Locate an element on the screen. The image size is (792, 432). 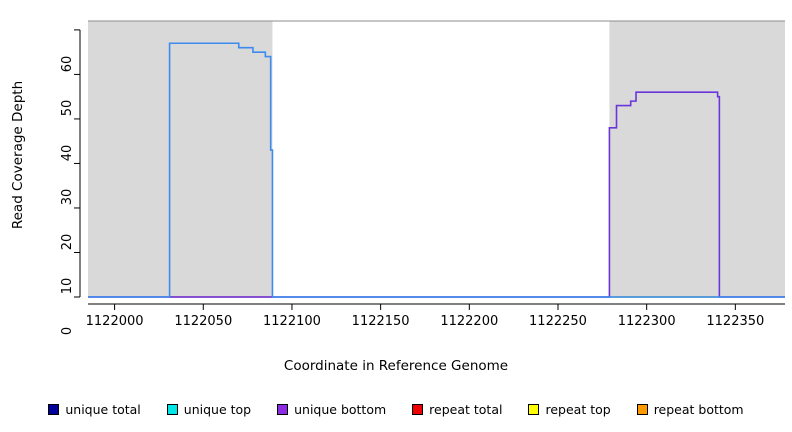
legend-item: repeat total is located at coordinates (457, 409).